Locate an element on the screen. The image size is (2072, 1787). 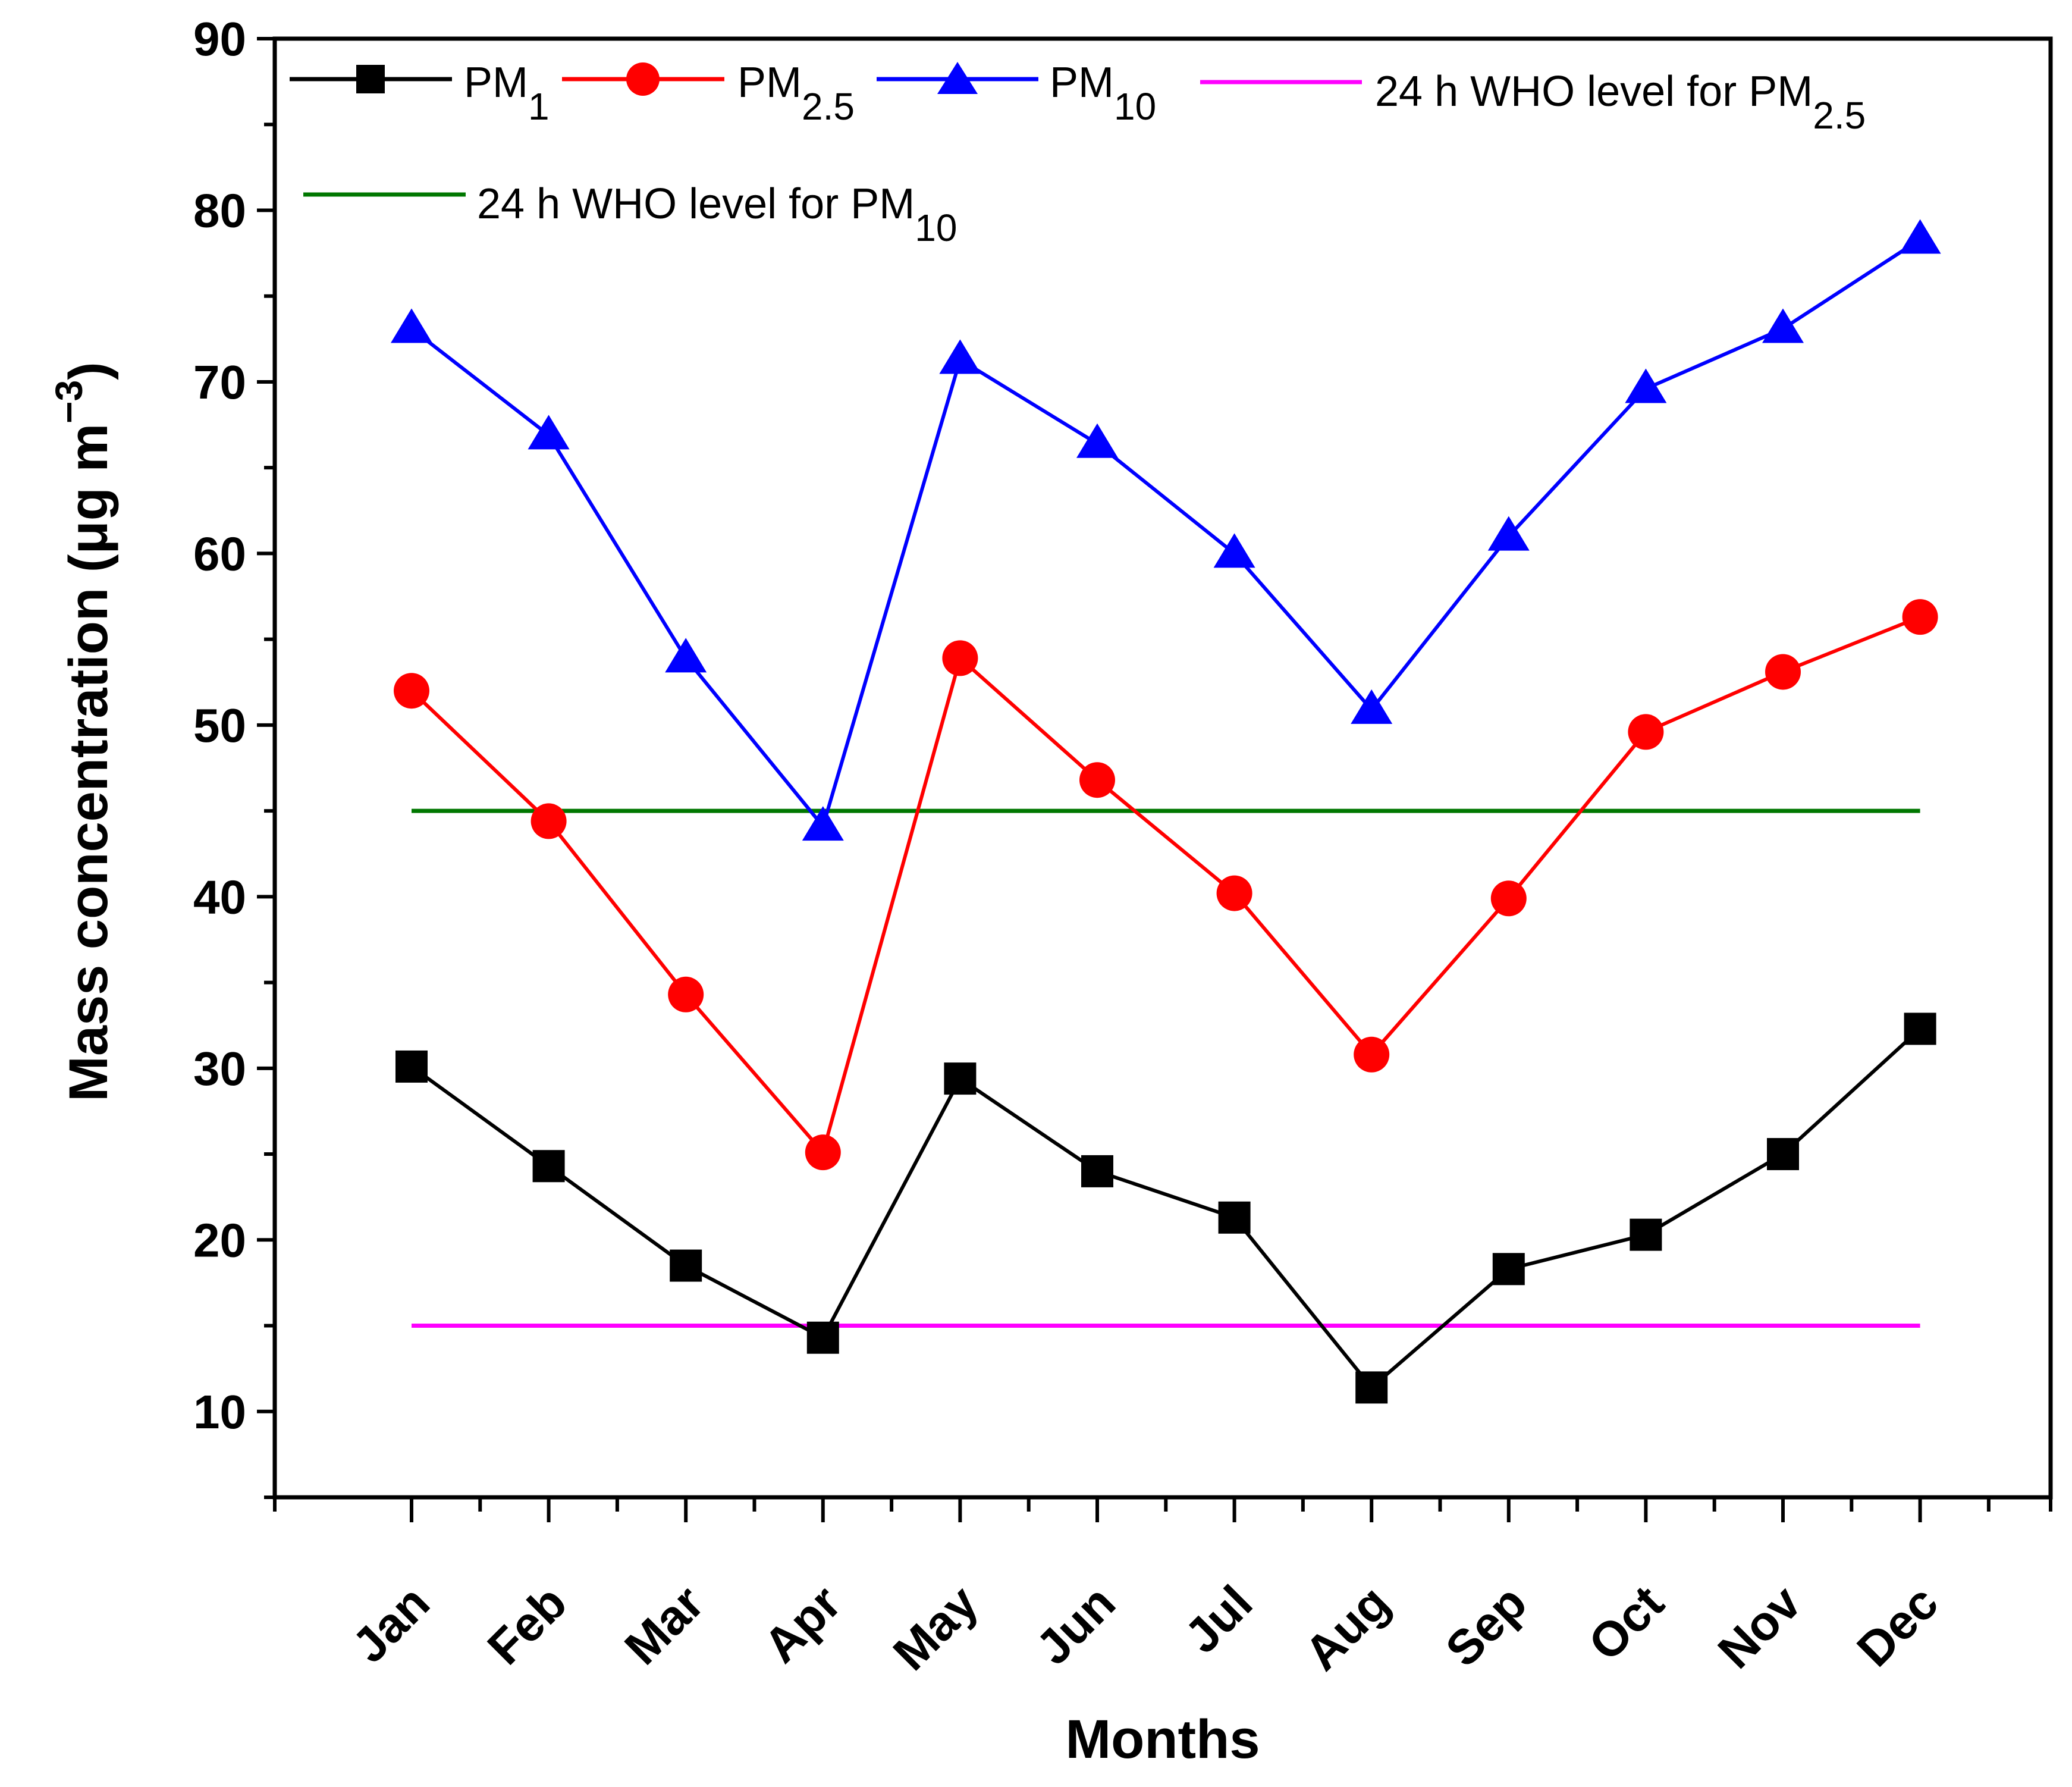
x-tick-label-jun: Jun is located at coordinates (1075, 1625).